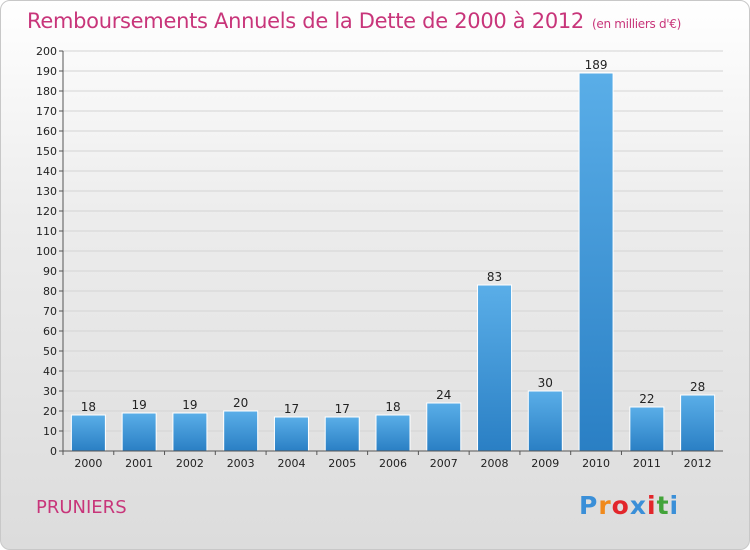  Describe the element at coordinates (647, 463) in the screenshot. I see `x-tick-label: 2011` at that location.